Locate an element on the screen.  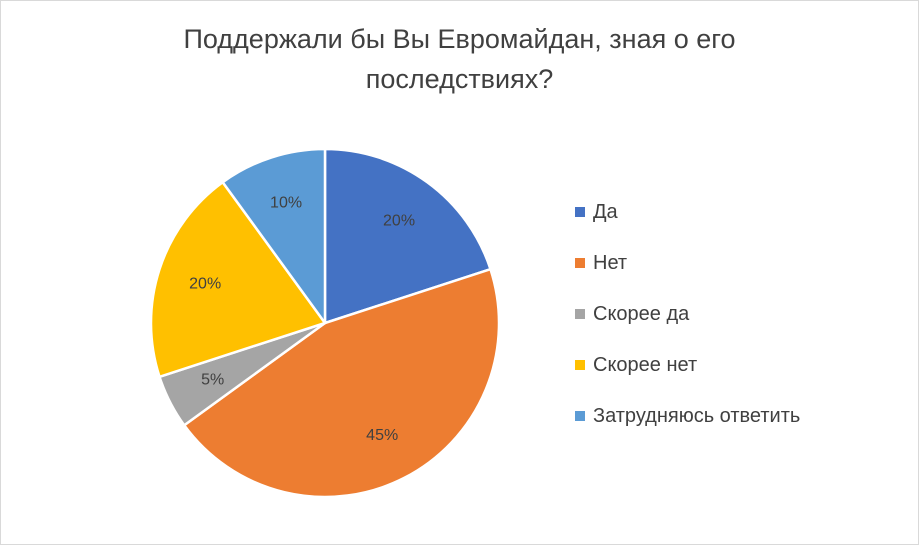
data-label-1: 20% is located at coordinates (399, 221).